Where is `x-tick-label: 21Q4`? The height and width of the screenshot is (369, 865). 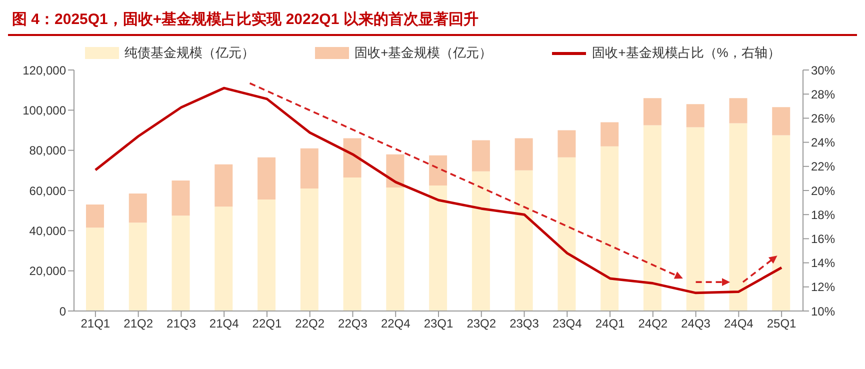 x-tick-label: 21Q4 is located at coordinates (224, 323).